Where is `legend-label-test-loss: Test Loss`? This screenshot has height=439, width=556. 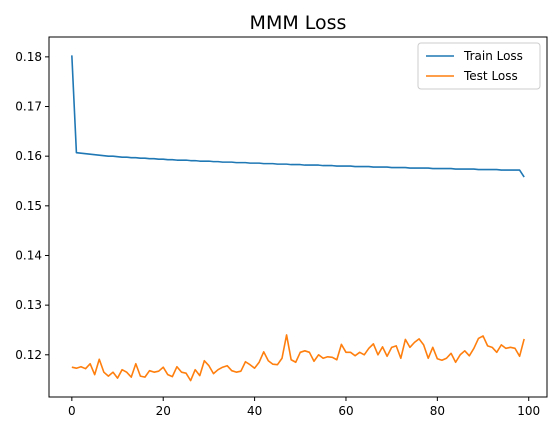 legend-label-test-loss: Test Loss is located at coordinates (490, 76).